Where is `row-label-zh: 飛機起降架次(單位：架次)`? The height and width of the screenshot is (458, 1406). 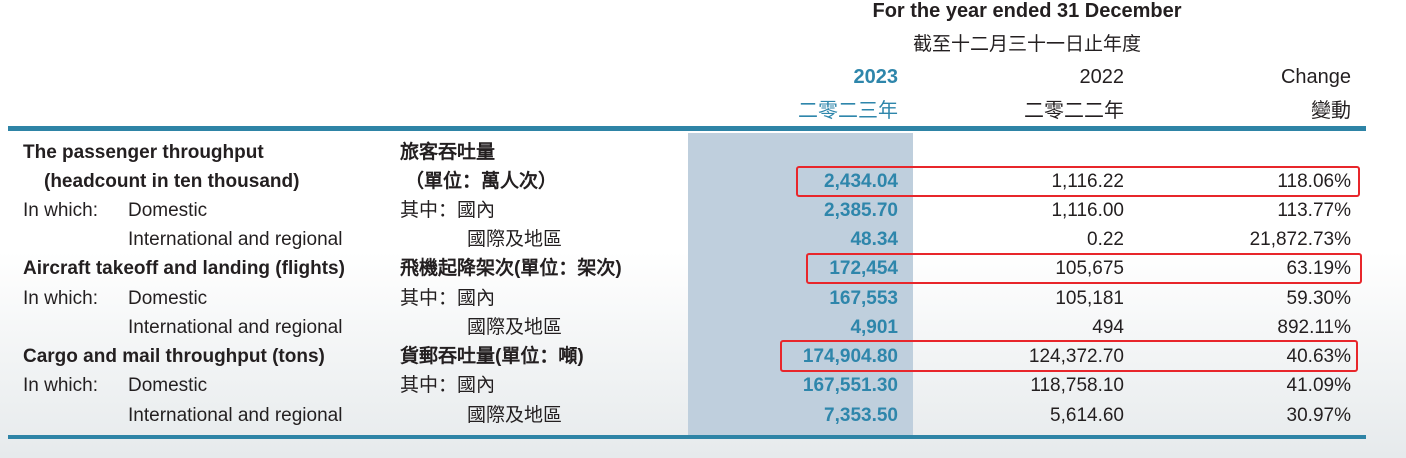
row-label-zh: 飛機起降架次(單位：架次) is located at coordinates (511, 268).